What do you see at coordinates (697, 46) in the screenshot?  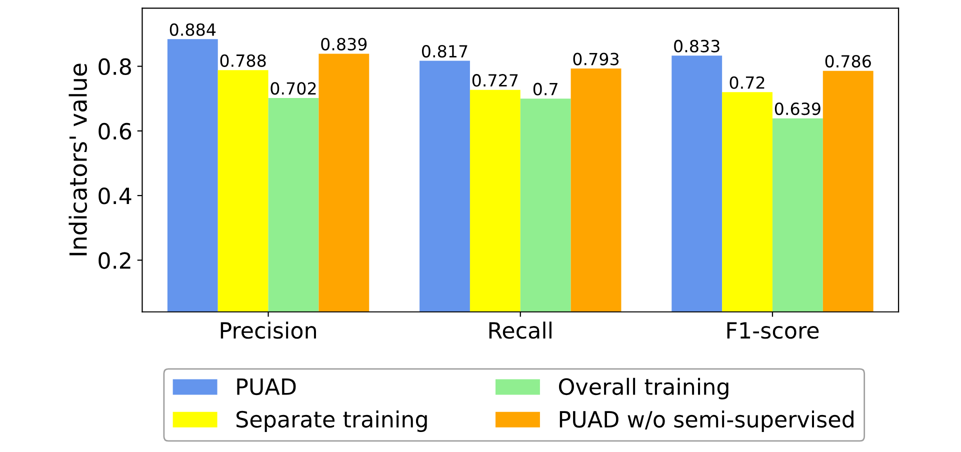 I see `data-label: 0.833` at bounding box center [697, 46].